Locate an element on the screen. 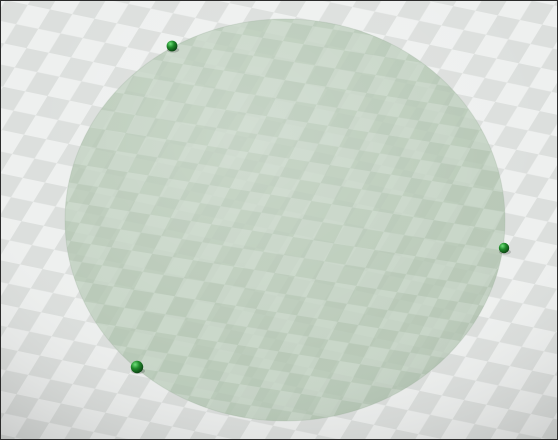 The height and width of the screenshot is (440, 558). marker-point-top is located at coordinates (173, 46).